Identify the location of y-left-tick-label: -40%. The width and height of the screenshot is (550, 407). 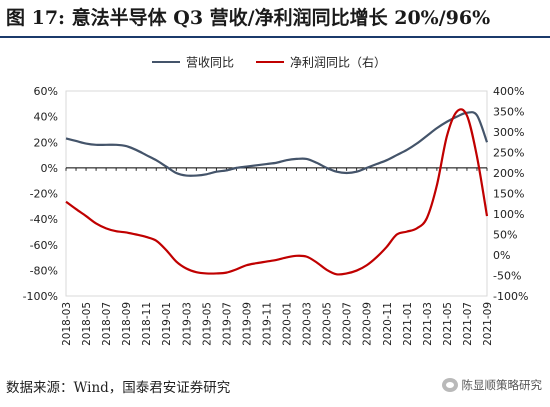
(44, 219).